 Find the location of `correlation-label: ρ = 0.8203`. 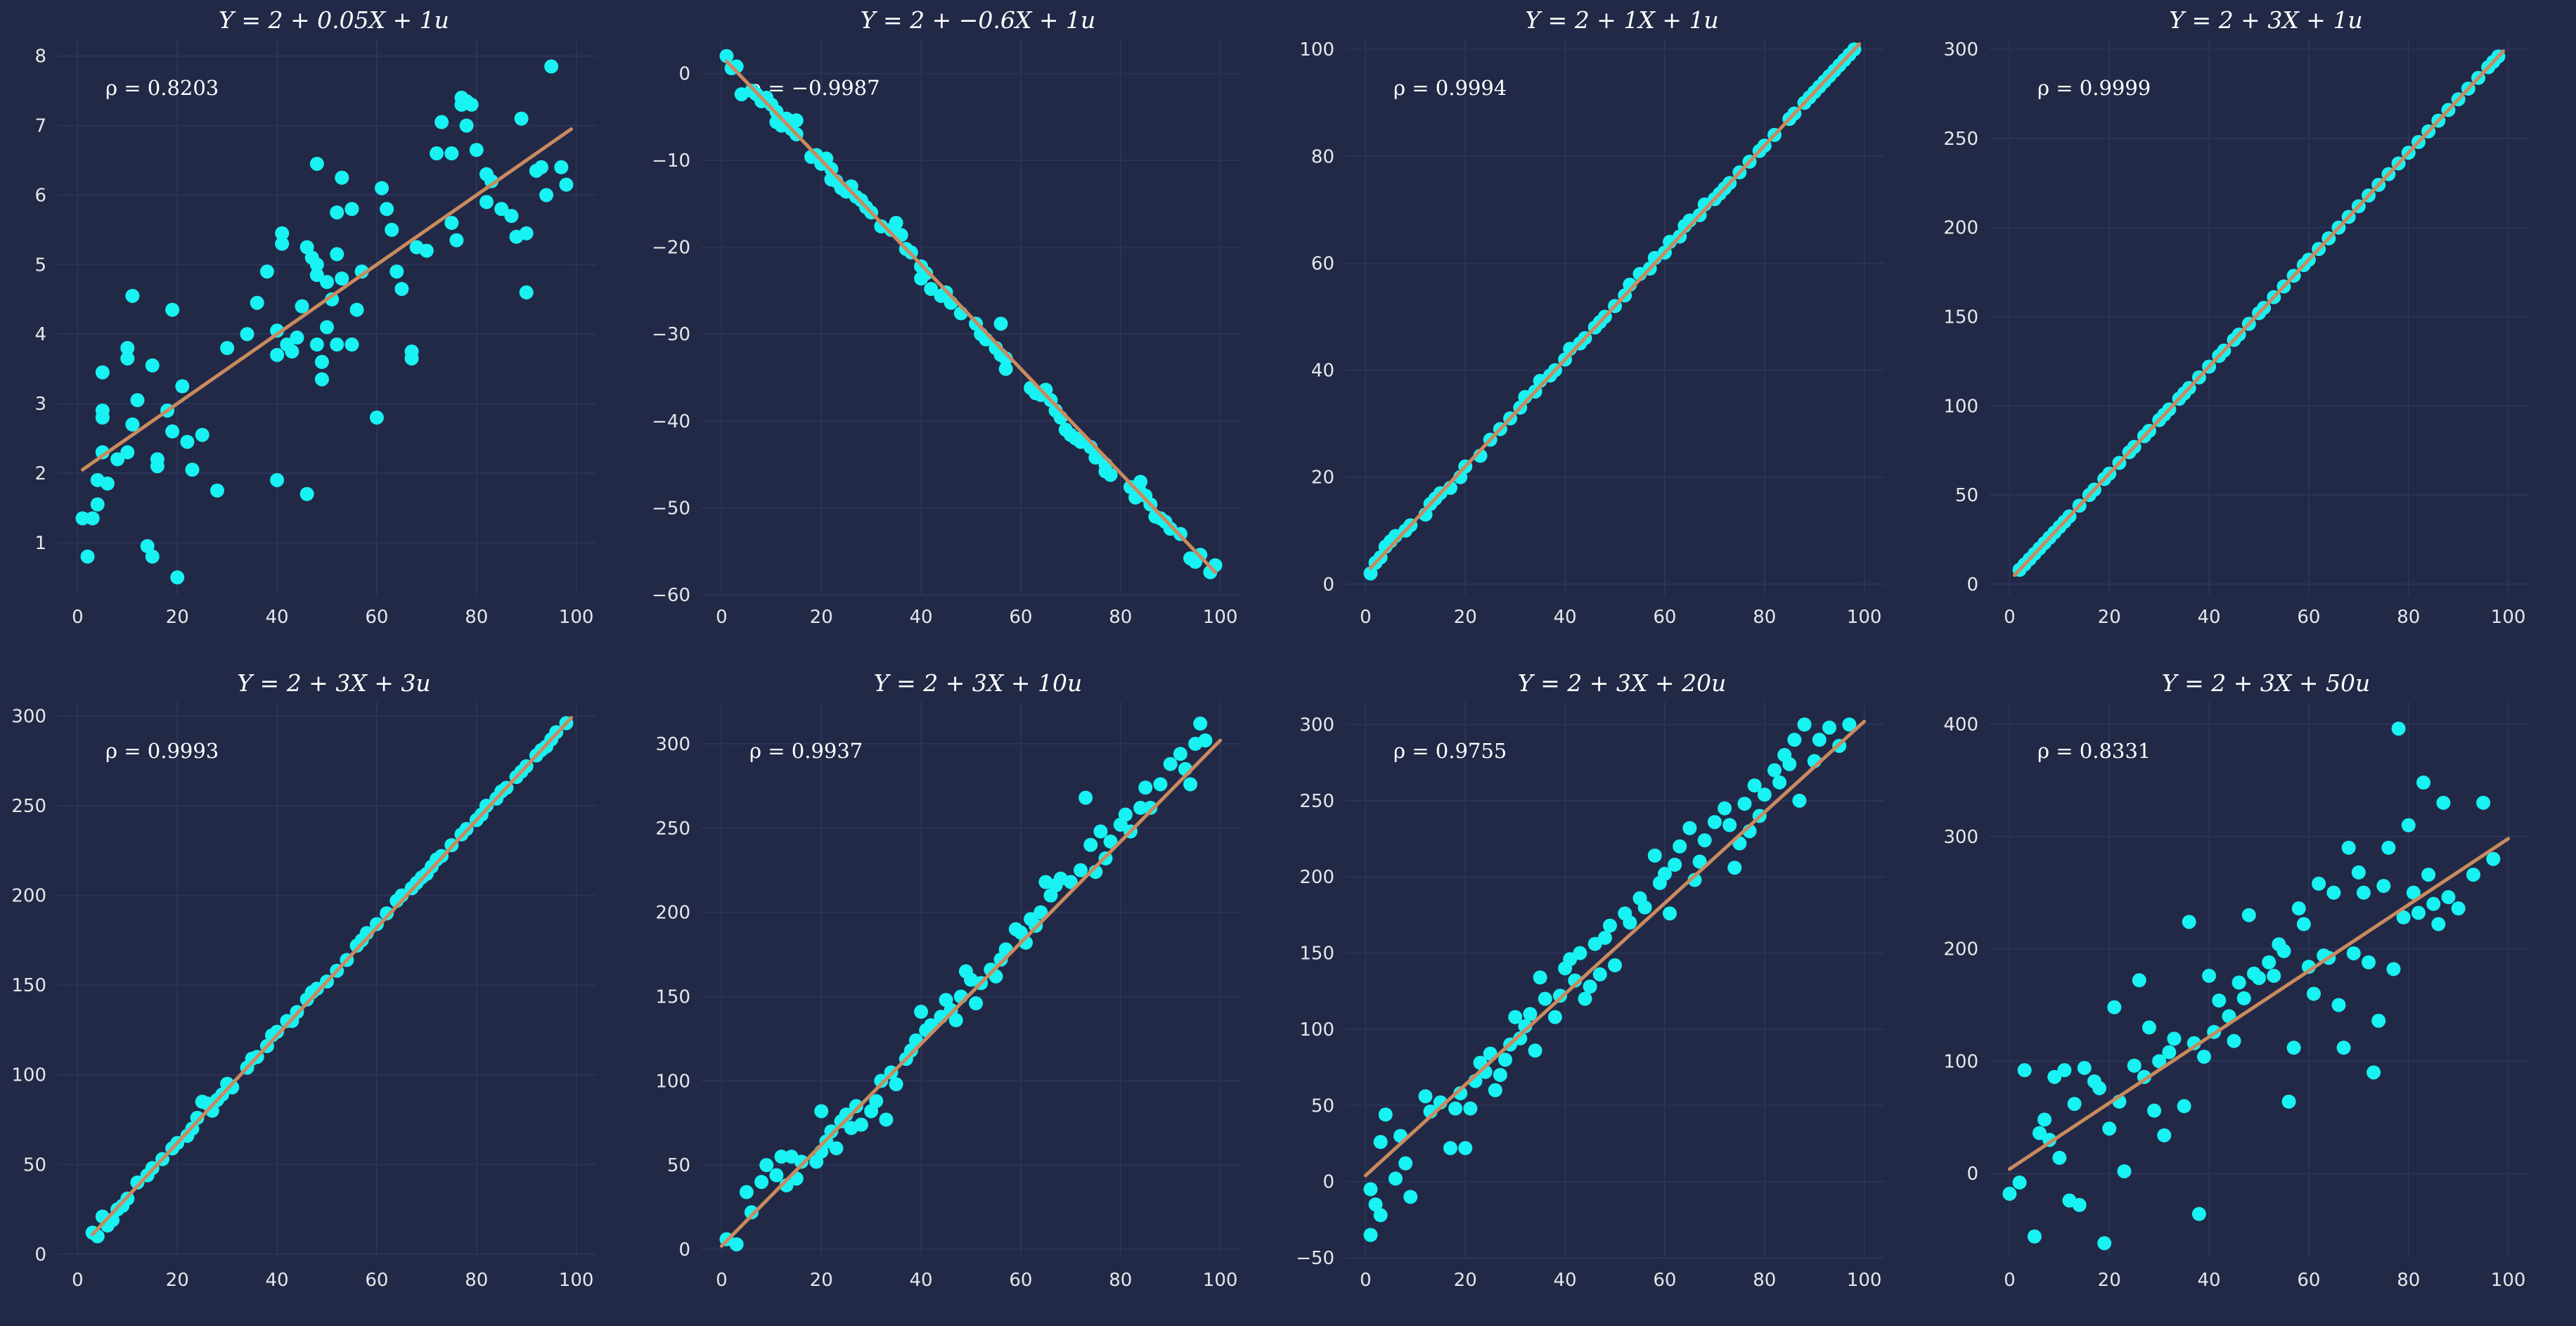

correlation-label: ρ = 0.8203 is located at coordinates (162, 88).